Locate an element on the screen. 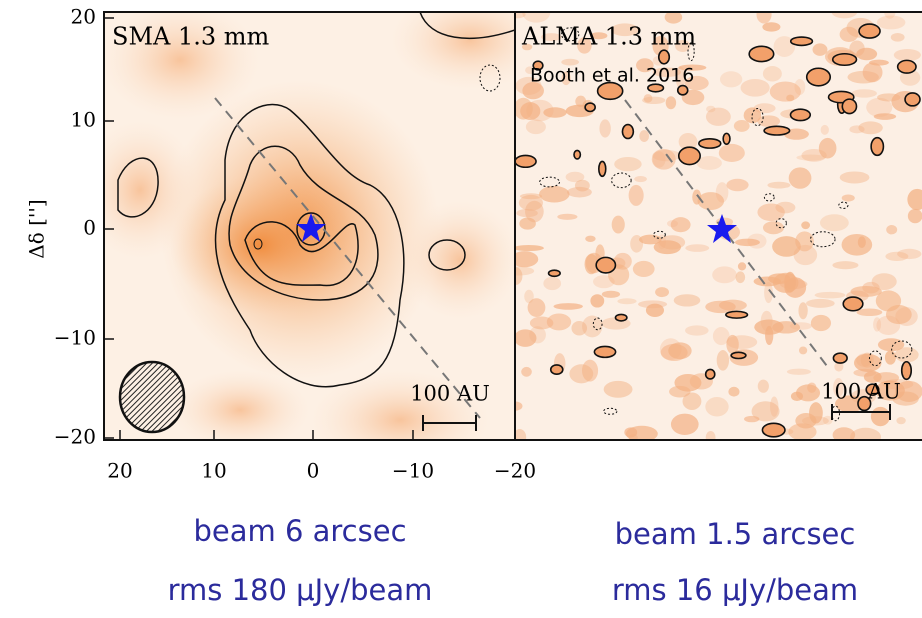  credit: Booth et al. 2016 is located at coordinates (612, 76).